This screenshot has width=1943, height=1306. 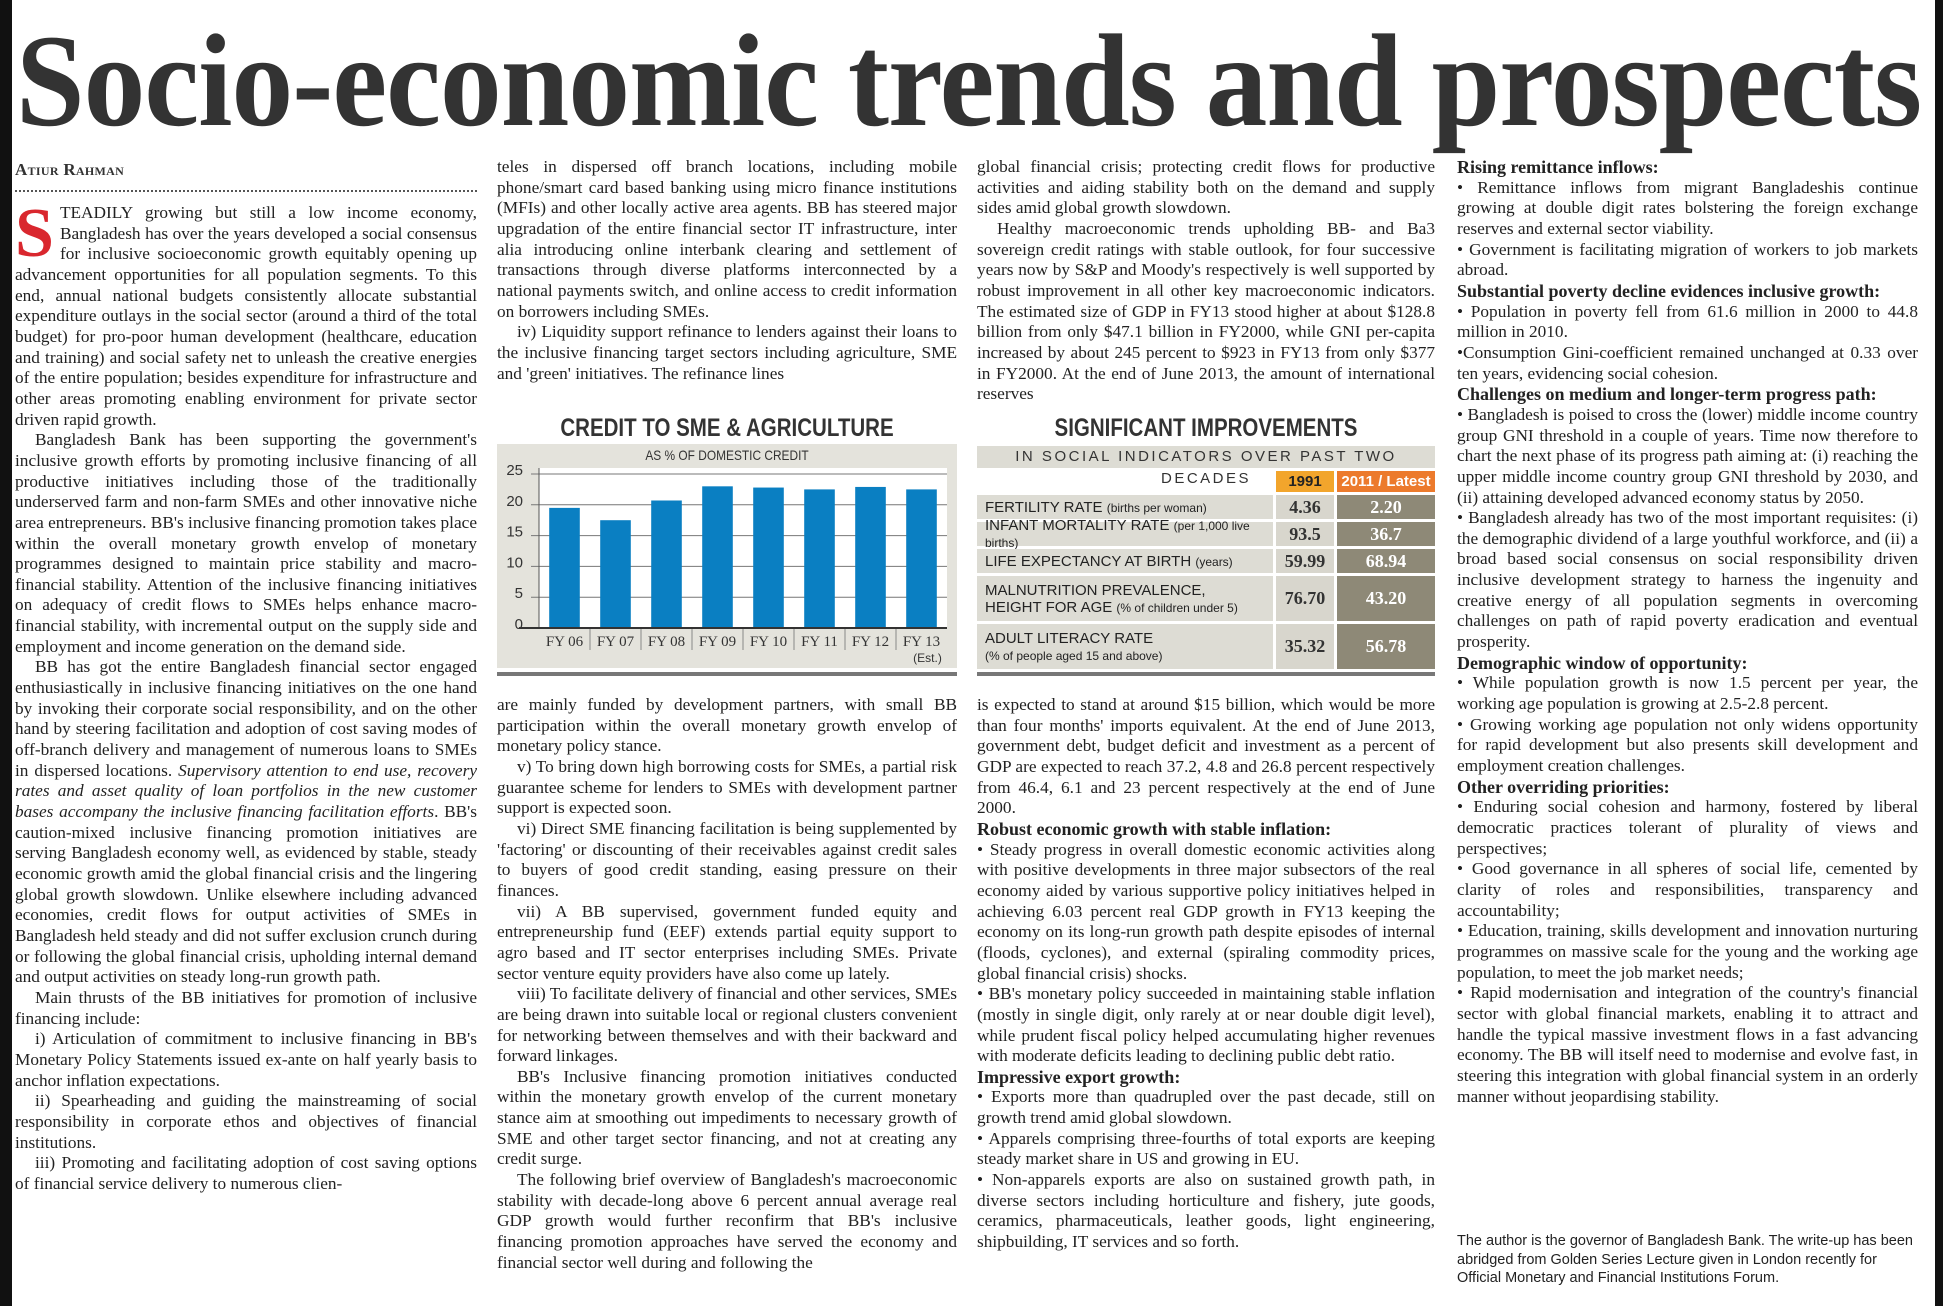 I want to click on indicator-unit: (births per woman), so click(x=1156, y=507).